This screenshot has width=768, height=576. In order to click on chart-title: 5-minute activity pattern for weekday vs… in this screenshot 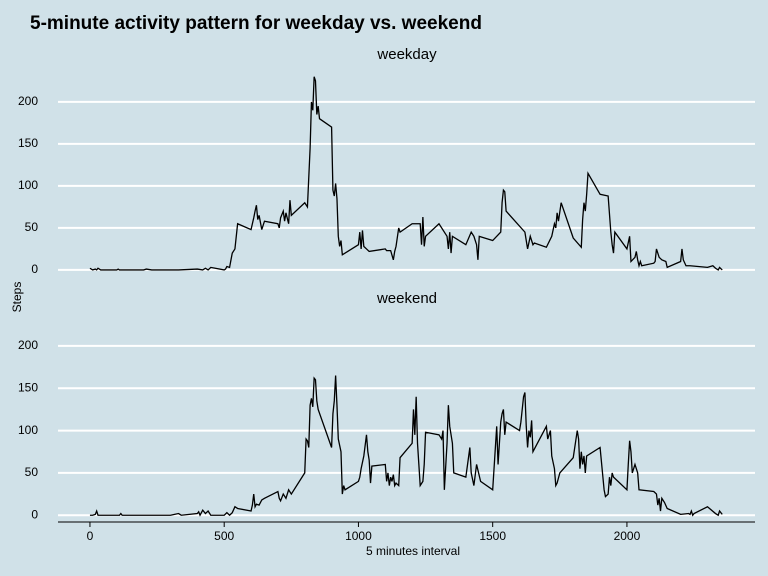, I will do `click(256, 23)`.